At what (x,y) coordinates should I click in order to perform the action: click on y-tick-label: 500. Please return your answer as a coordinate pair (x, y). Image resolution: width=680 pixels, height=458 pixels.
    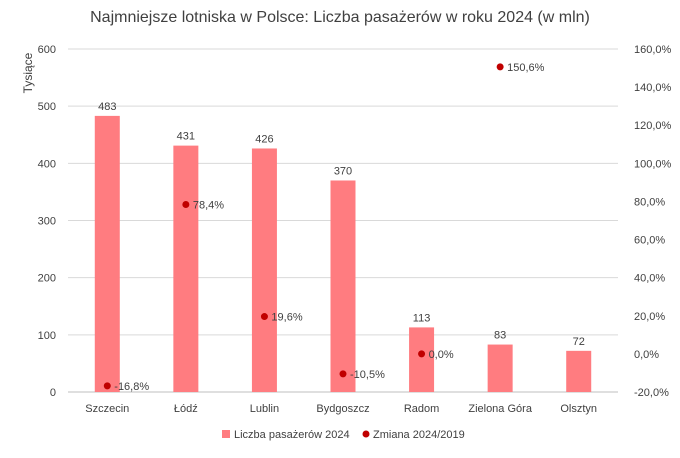
    Looking at the image, I should click on (47, 107).